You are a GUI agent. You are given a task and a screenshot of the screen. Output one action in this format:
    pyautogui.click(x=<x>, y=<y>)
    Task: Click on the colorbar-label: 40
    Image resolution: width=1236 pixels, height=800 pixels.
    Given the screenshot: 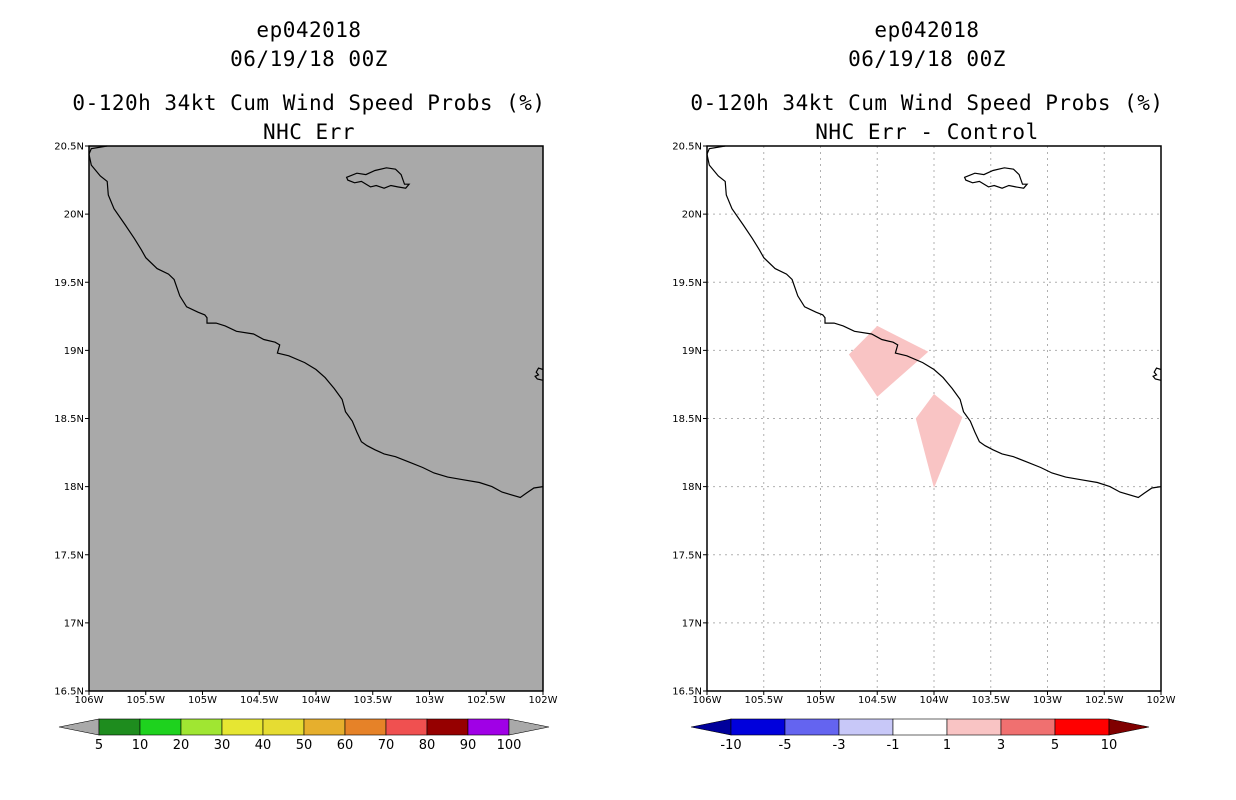 What is the action you would take?
    pyautogui.click(x=263, y=745)
    